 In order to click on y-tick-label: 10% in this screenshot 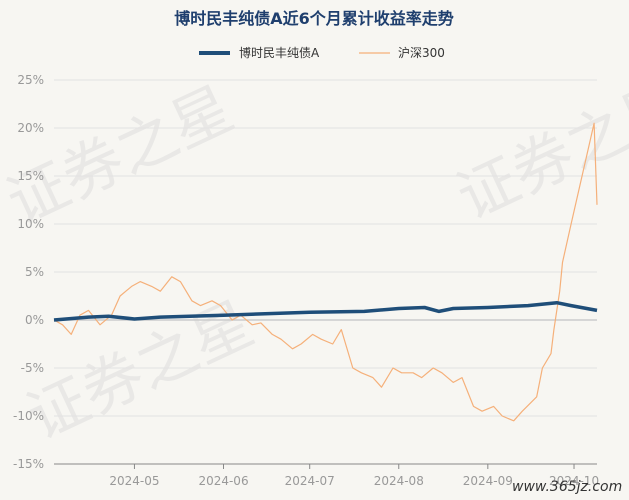, I will do `click(30, 224)`.